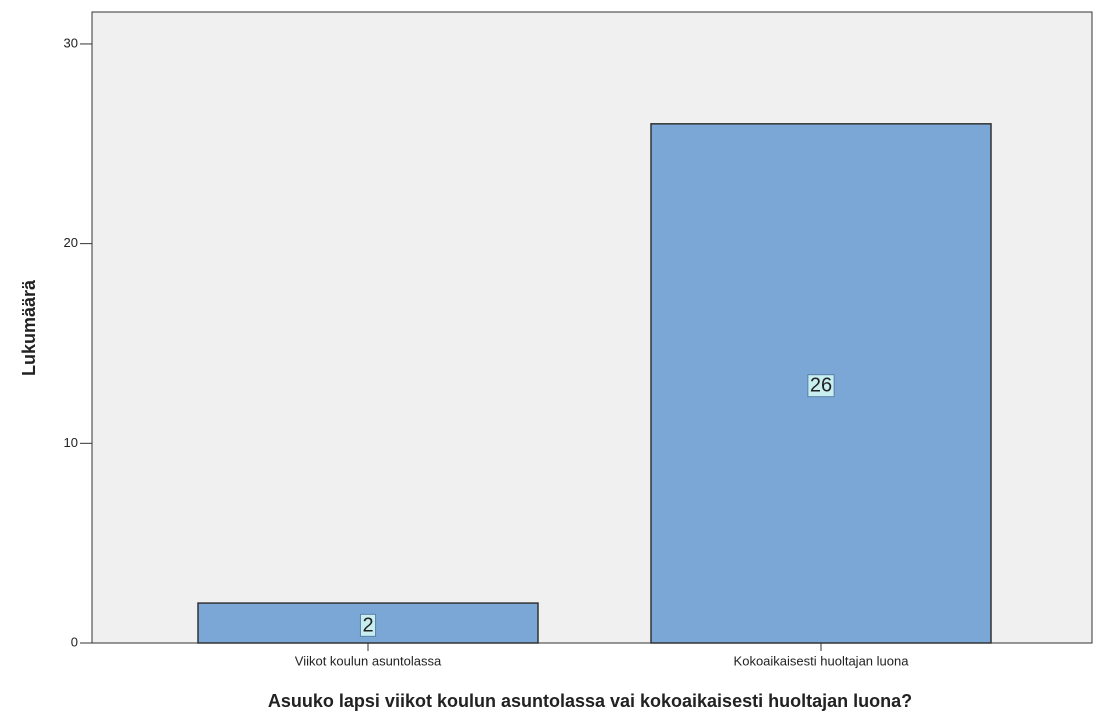  Describe the element at coordinates (74, 641) in the screenshot. I see `y-tick-label: 0` at that location.